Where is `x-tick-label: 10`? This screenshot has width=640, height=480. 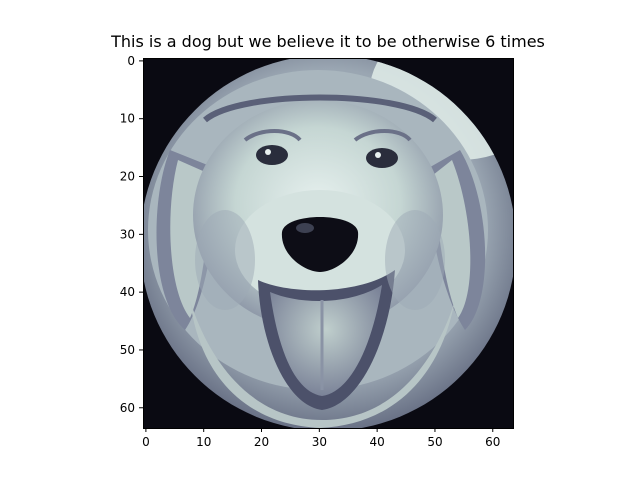
x-tick-label: 10 is located at coordinates (203, 442).